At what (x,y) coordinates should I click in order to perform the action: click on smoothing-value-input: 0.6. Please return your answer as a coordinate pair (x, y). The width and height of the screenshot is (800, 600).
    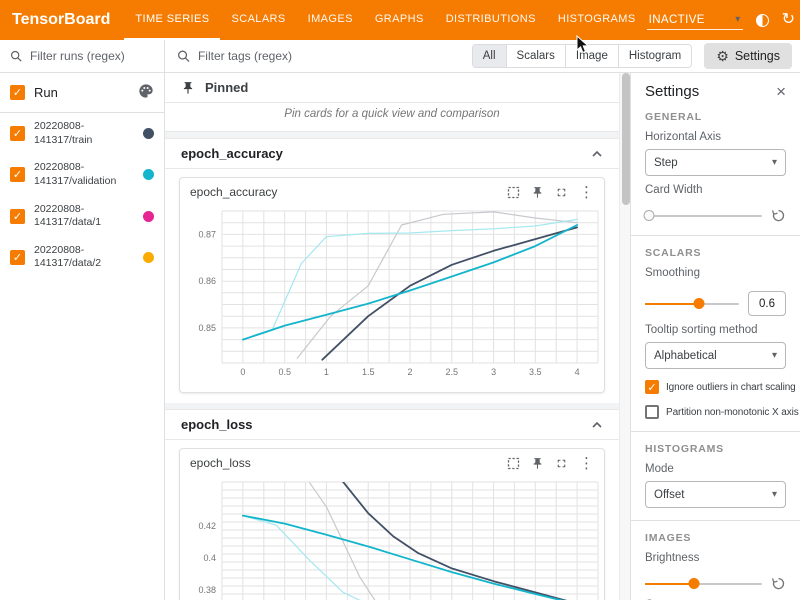
    Looking at the image, I should click on (767, 303).